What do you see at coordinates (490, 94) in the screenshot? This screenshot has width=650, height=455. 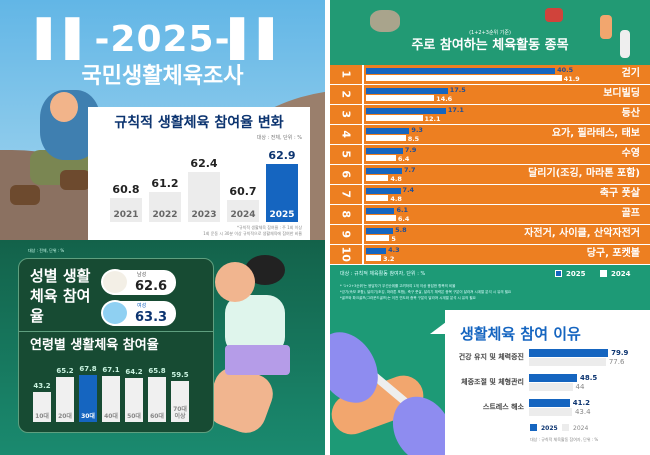 I see `ranking-row: 2 보디빌딩 17.5 14.6` at bounding box center [490, 94].